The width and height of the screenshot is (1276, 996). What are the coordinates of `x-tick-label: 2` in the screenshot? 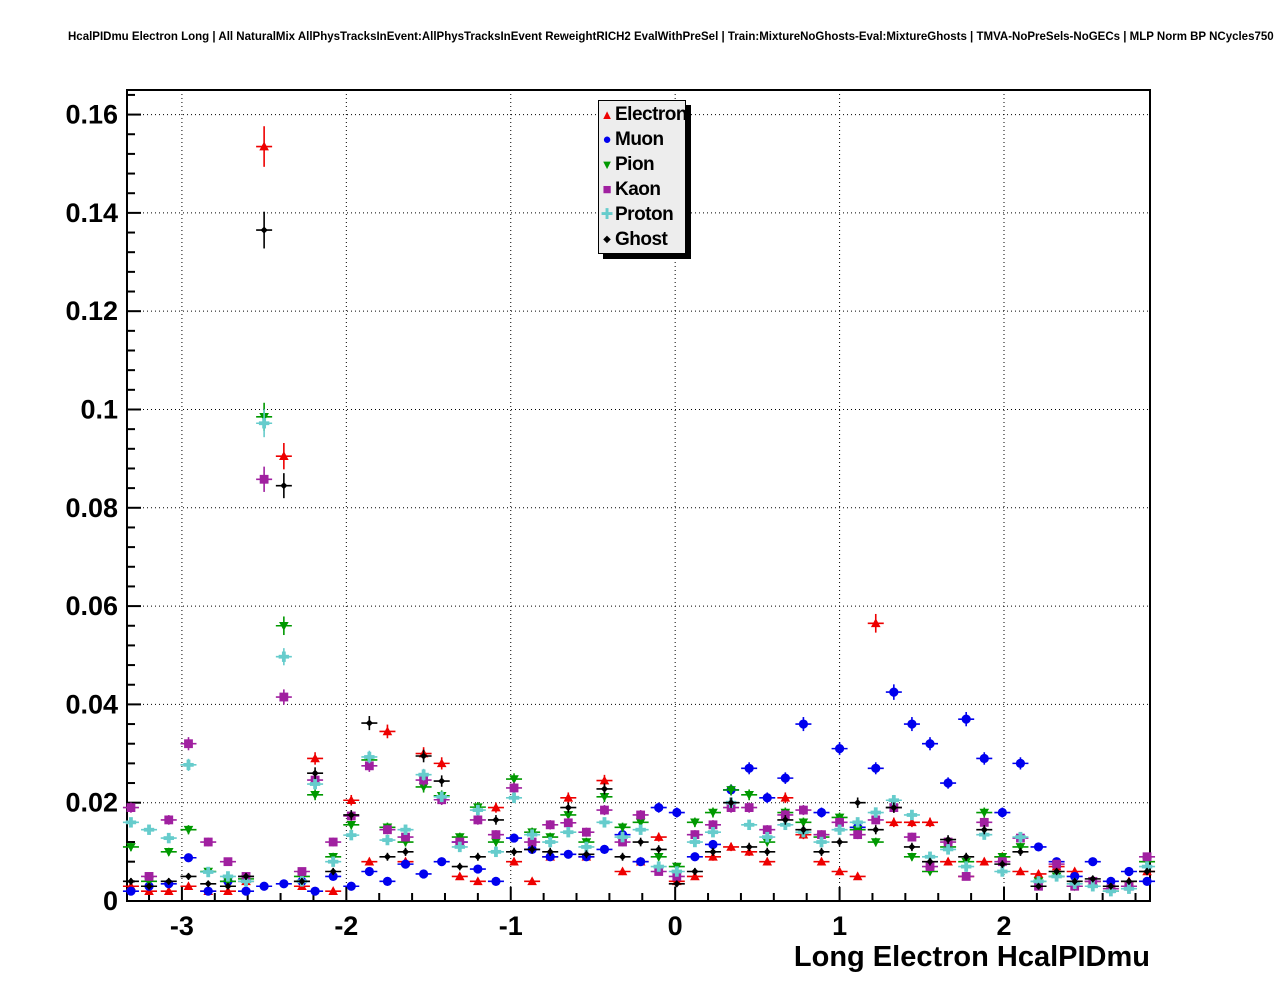 It's located at (1003, 926).